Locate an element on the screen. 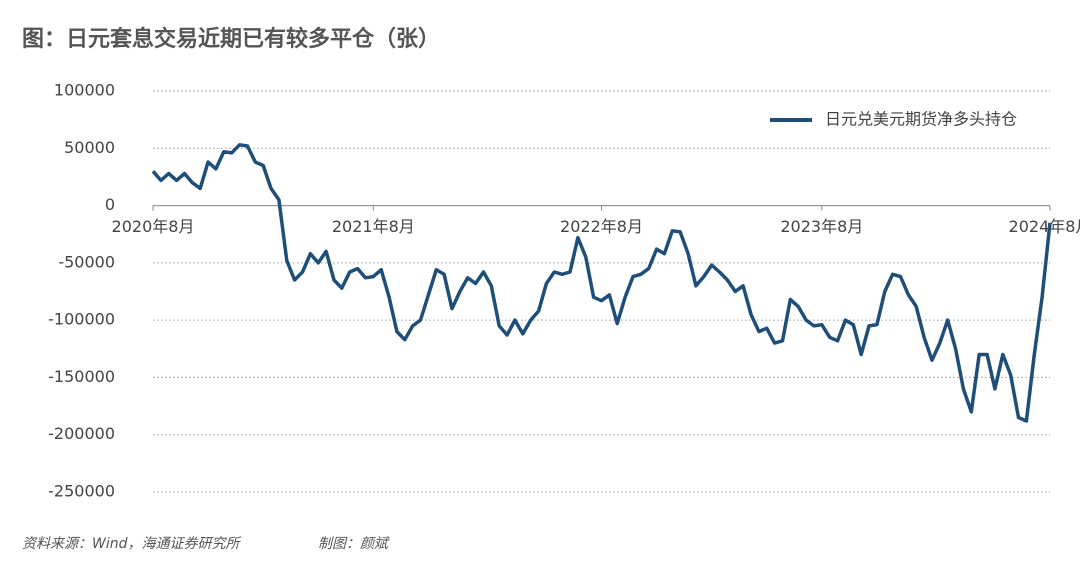 This screenshot has height=579, width=1080. credit-note: 制图：颜斌 is located at coordinates (354, 544).